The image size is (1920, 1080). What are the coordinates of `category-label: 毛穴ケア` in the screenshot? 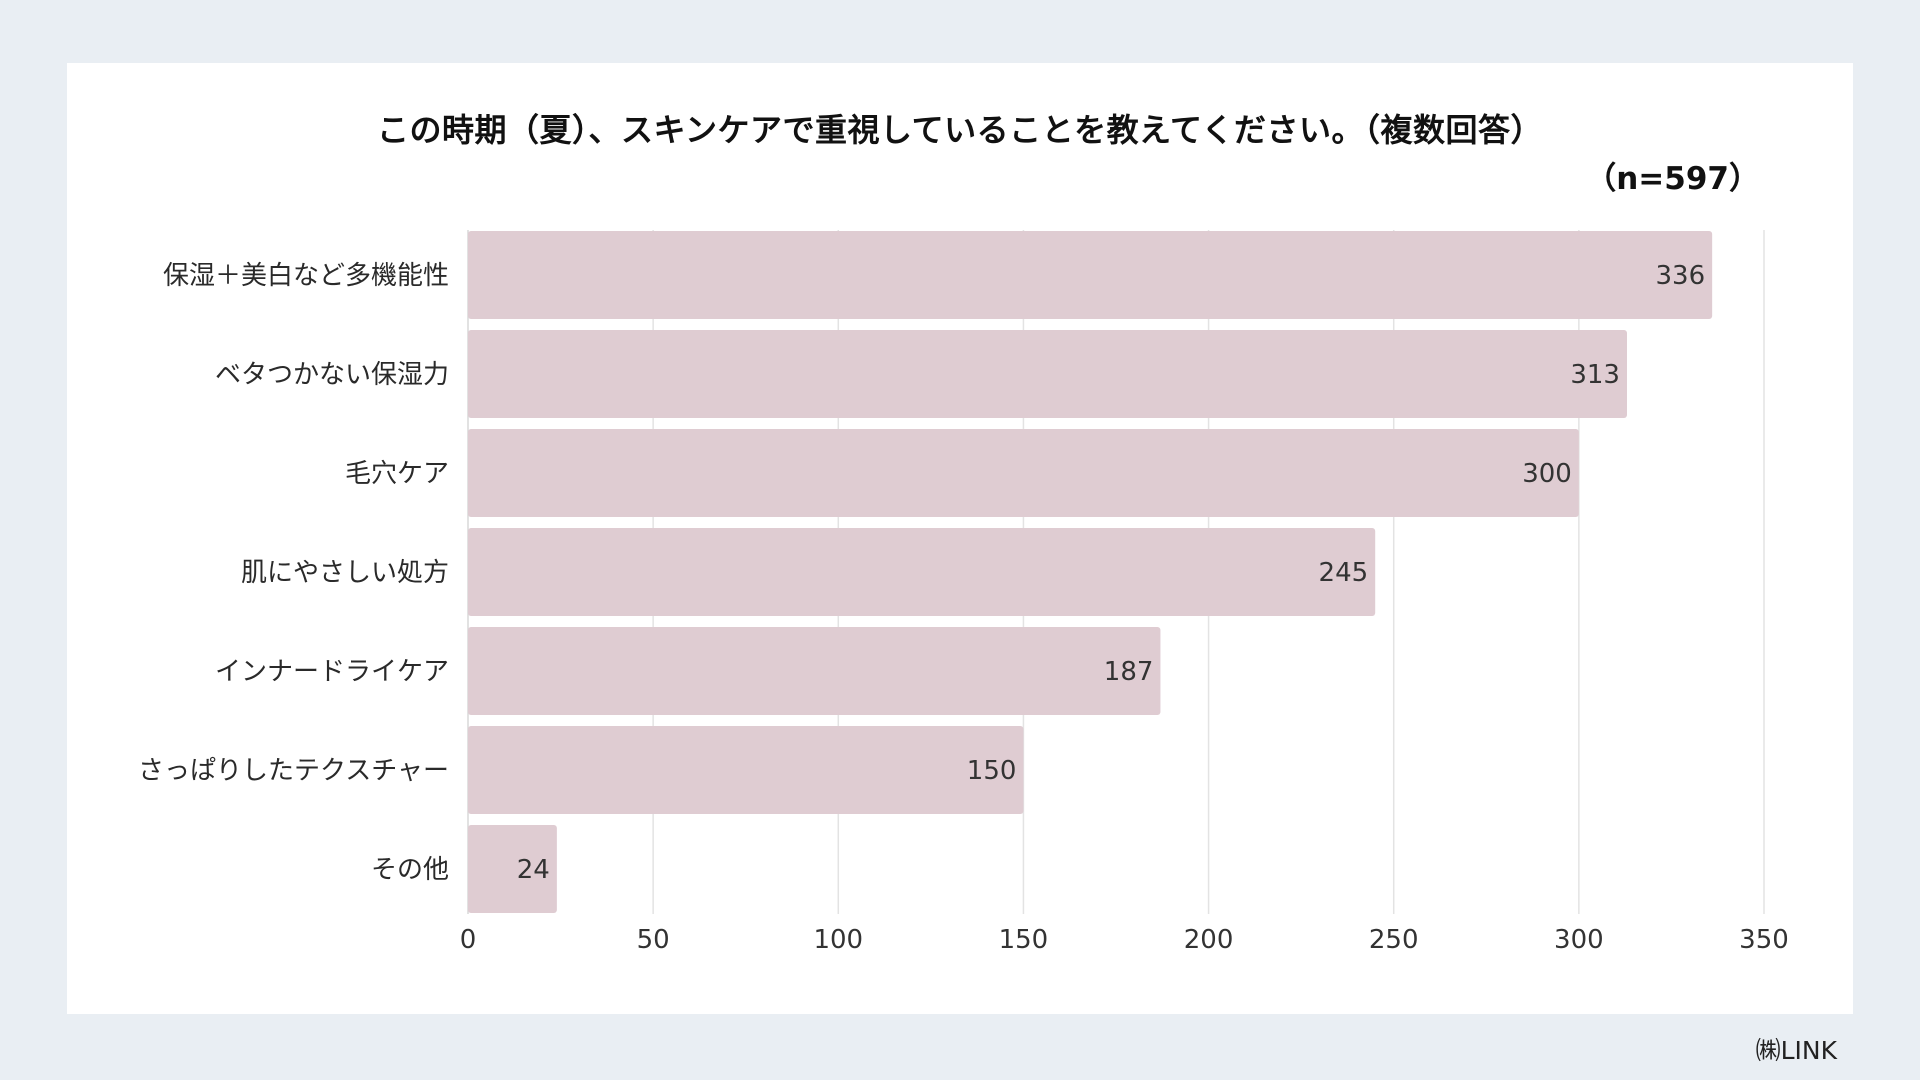 It's located at (397, 474).